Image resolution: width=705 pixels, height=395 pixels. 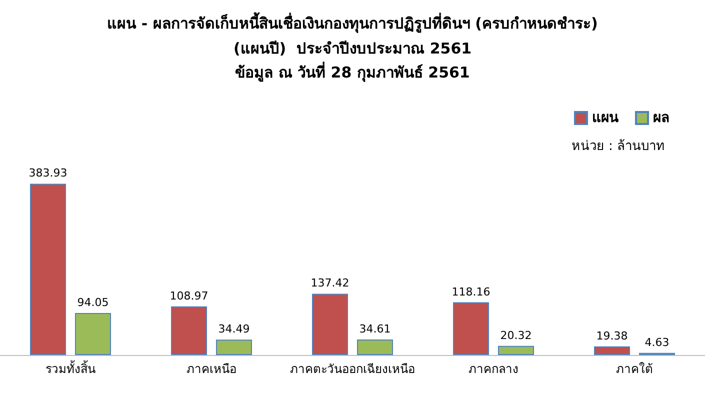 I want to click on data-label: 20.32, so click(x=516, y=335).